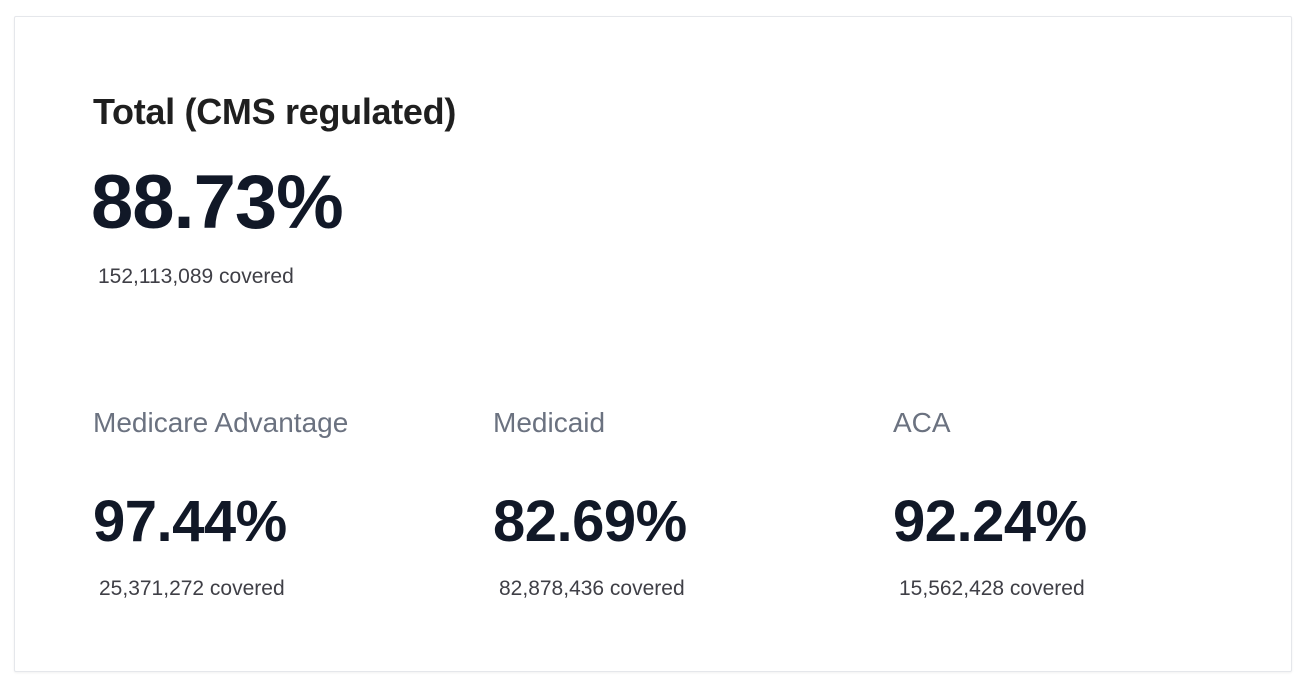  I want to click on total-covered: 152,113,089 covered, so click(196, 276).